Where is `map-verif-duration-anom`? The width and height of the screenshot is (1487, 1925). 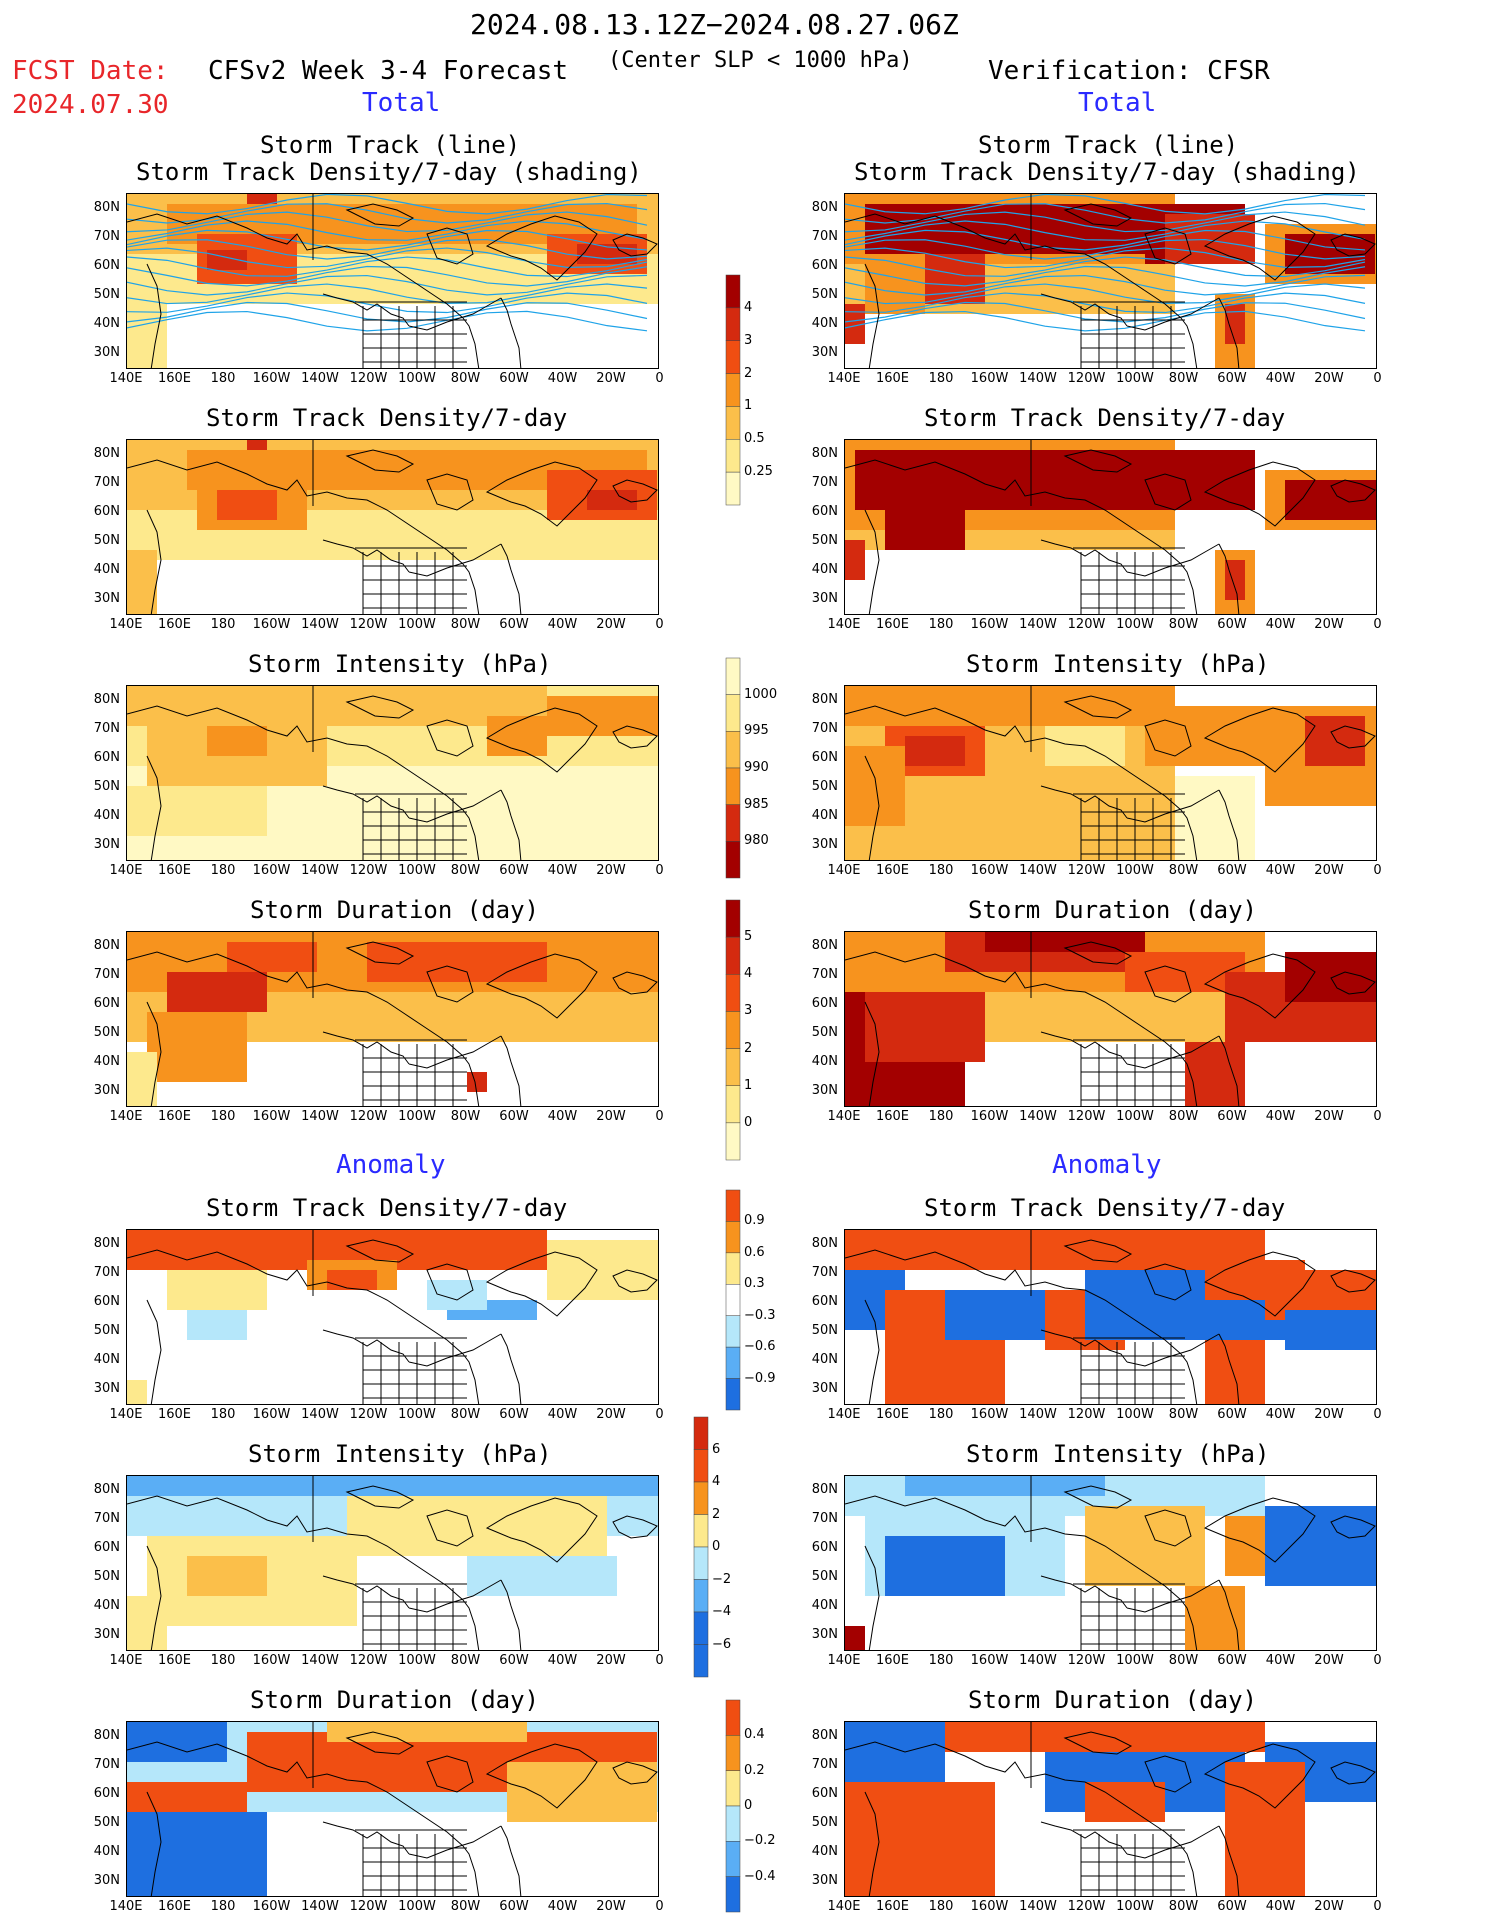 map-verif-duration-anom is located at coordinates (1110, 1809).